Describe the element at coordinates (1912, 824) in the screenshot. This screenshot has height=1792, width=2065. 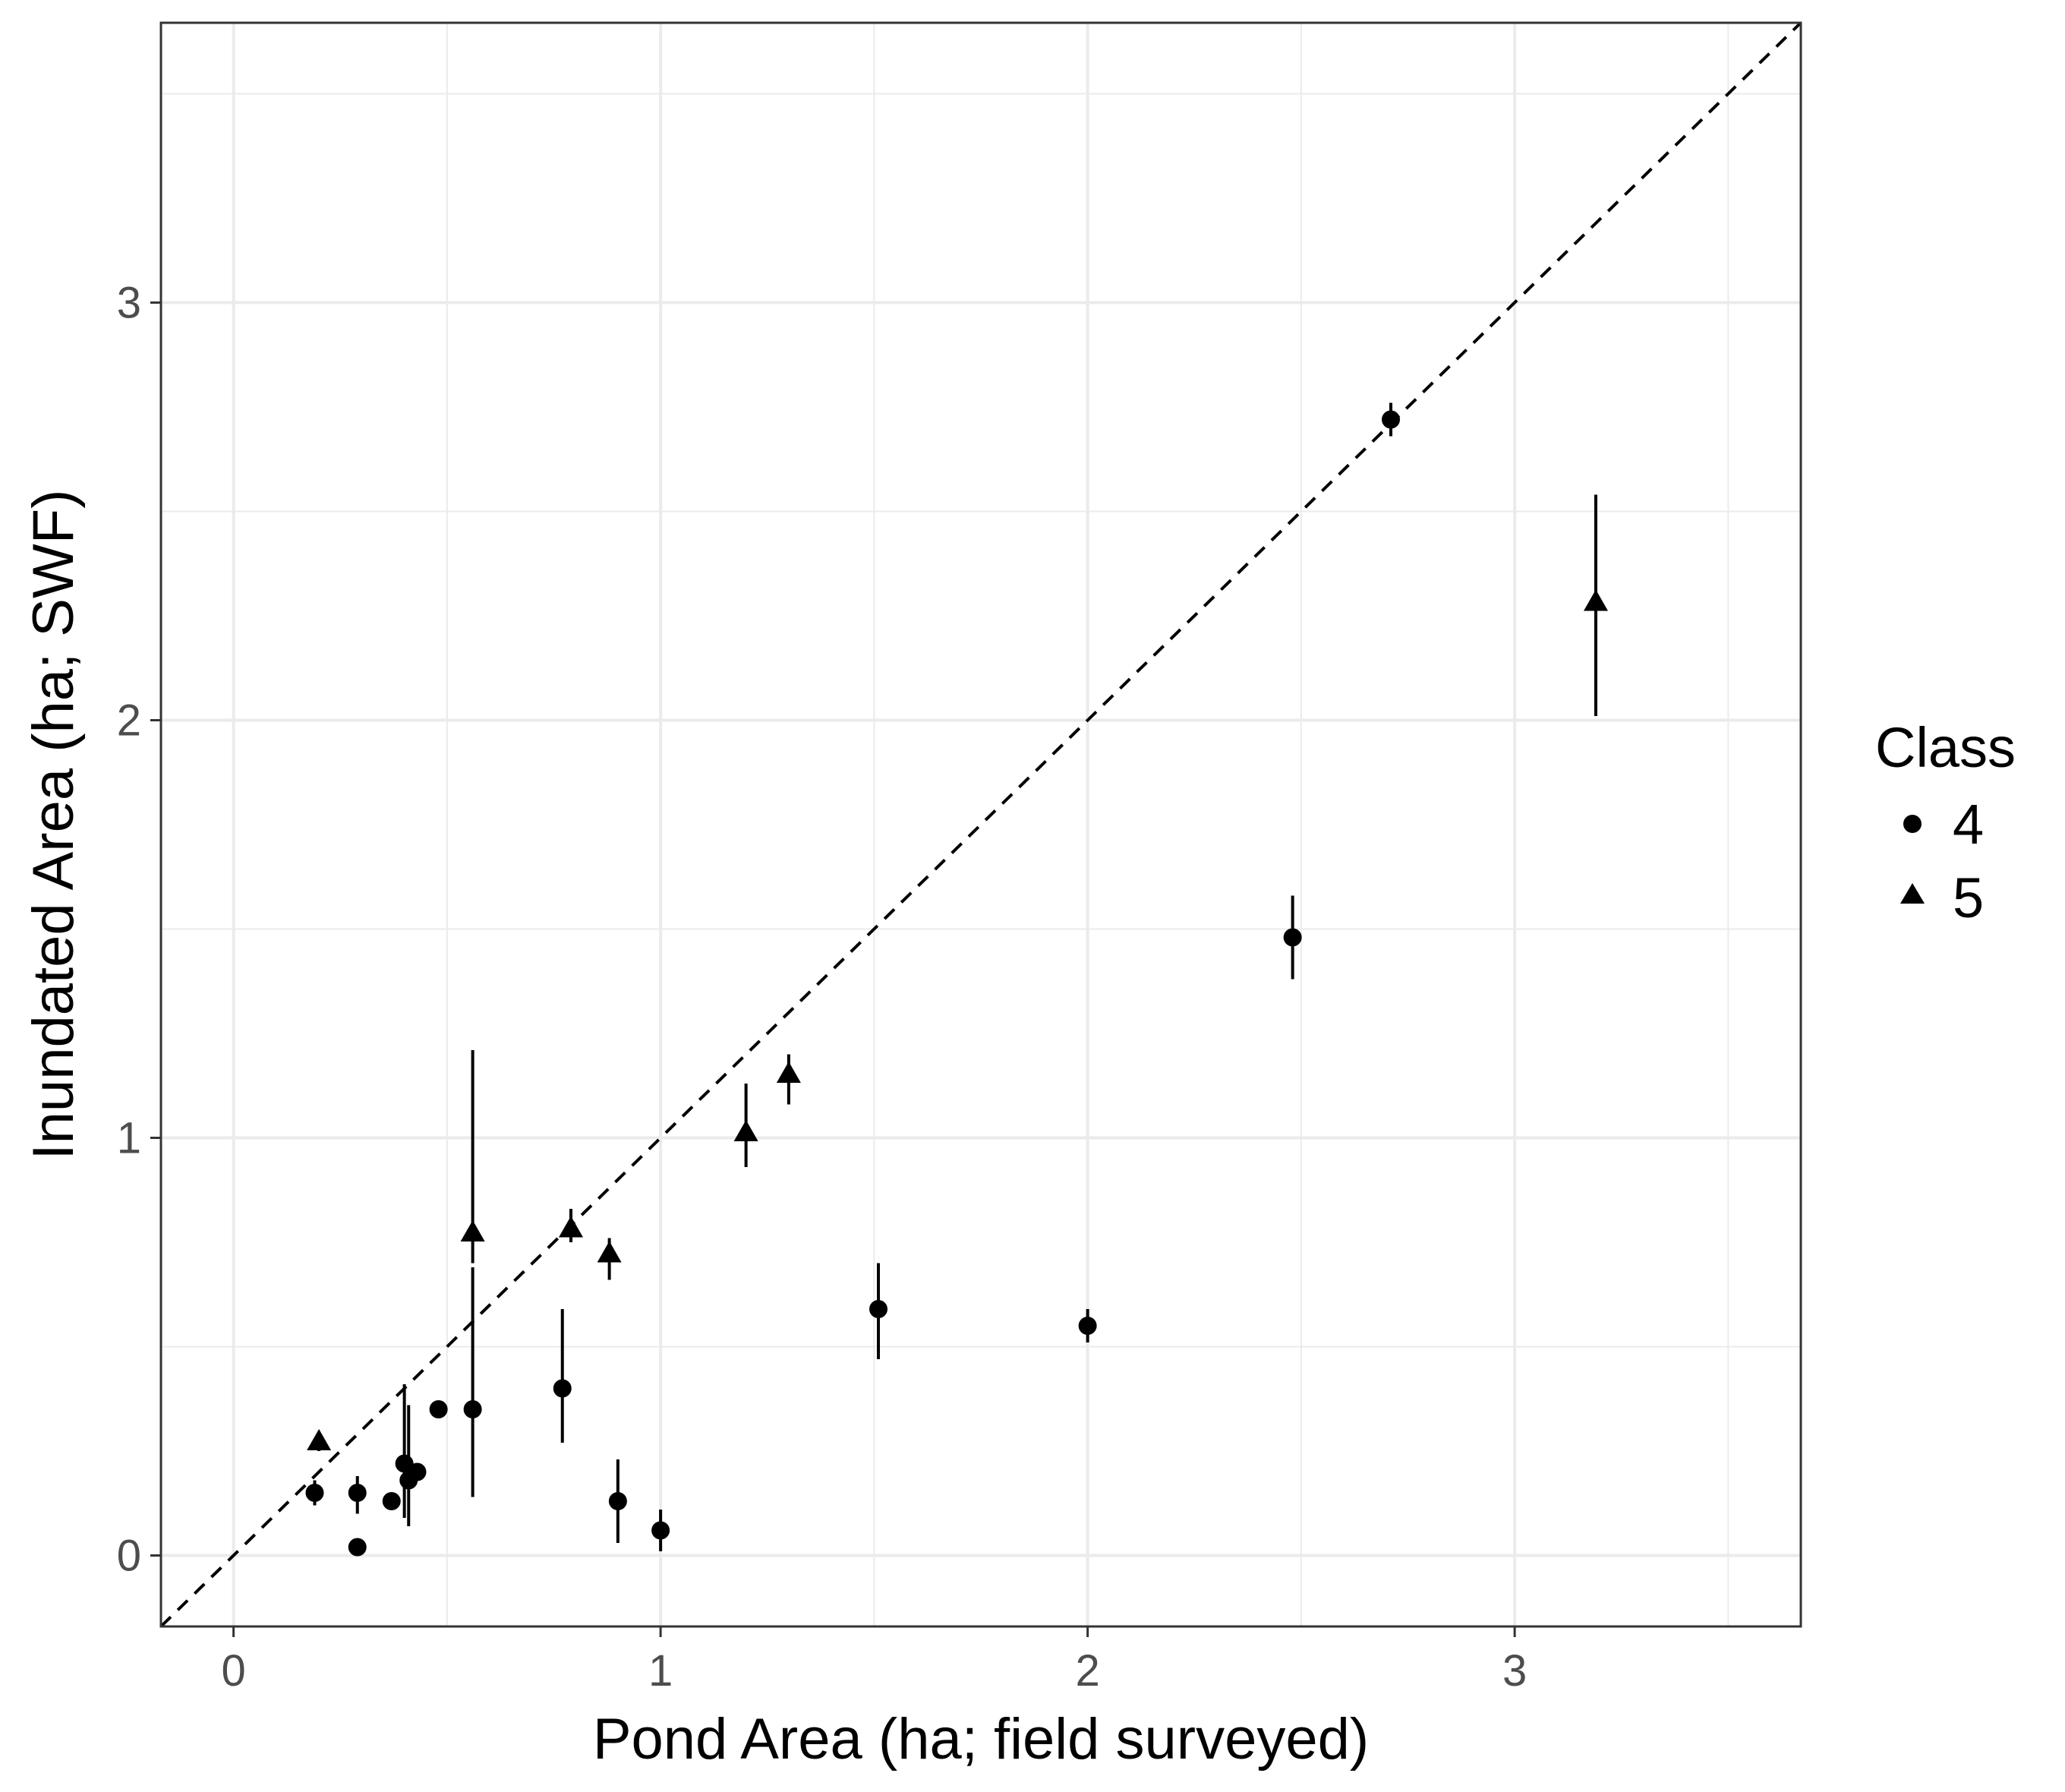
I see `legend-key-circle` at that location.